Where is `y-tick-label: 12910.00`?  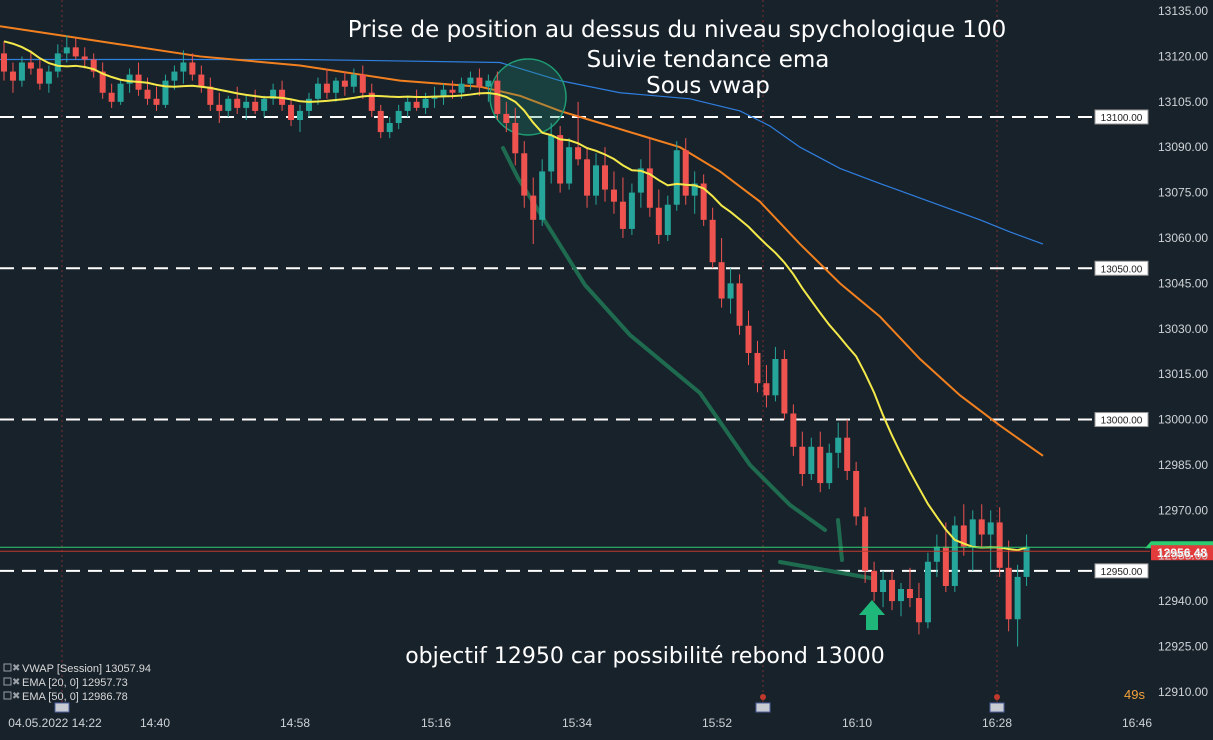
y-tick-label: 12910.00 is located at coordinates (1183, 692).